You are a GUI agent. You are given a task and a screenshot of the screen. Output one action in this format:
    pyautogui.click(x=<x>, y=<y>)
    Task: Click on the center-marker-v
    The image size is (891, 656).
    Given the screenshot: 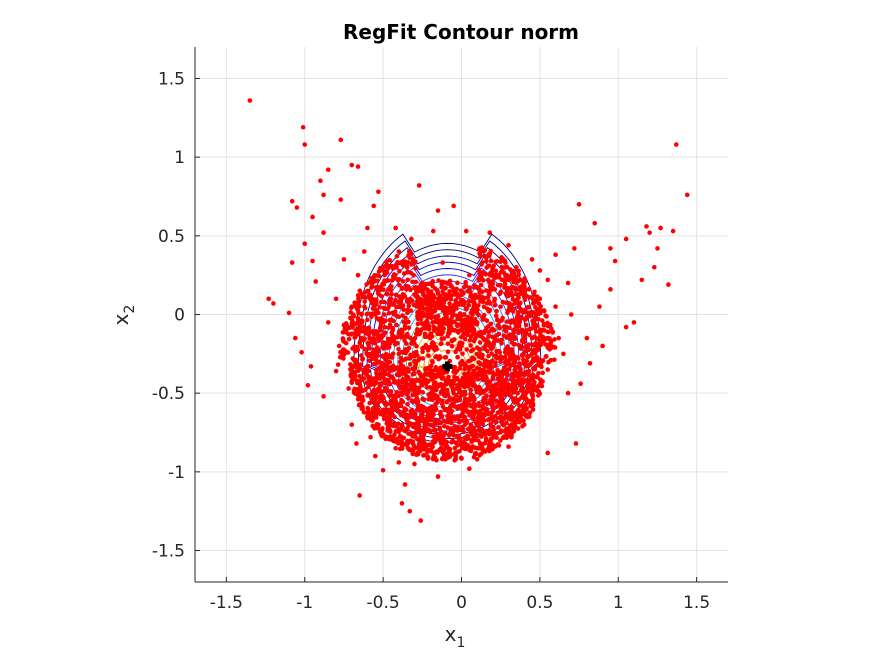 What is the action you would take?
    pyautogui.click(x=447, y=366)
    